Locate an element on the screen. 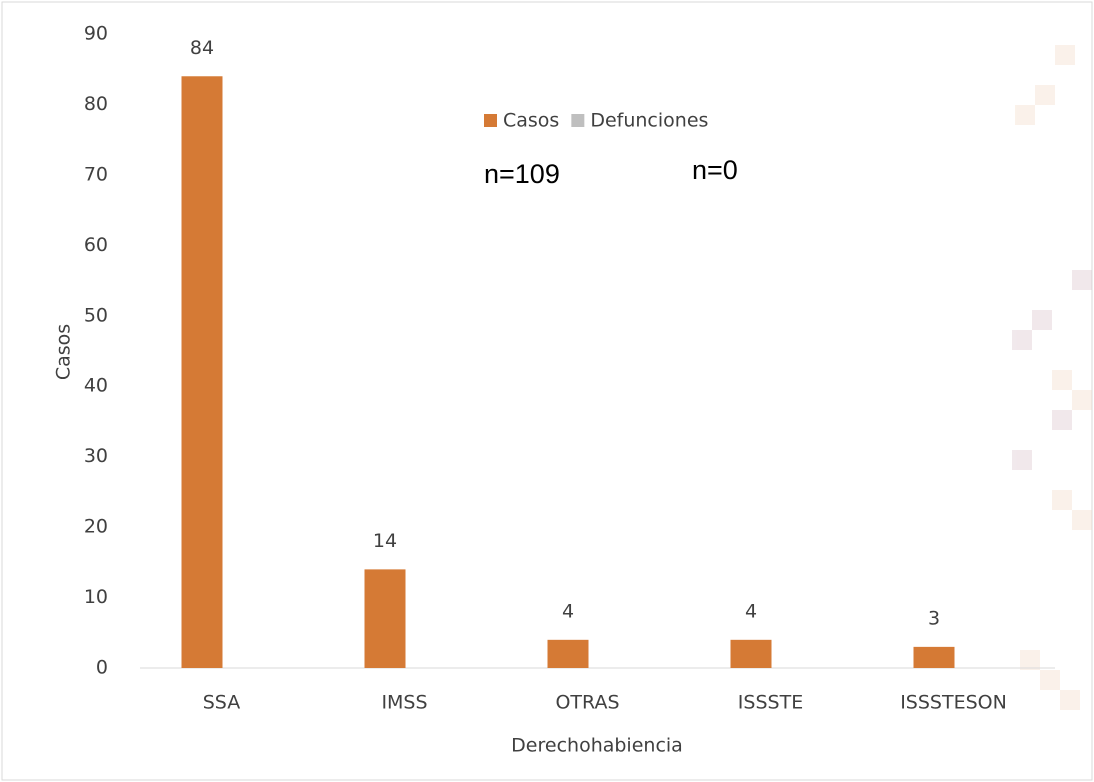 The height and width of the screenshot is (782, 1094). decoration is located at coordinates (1052, 377).